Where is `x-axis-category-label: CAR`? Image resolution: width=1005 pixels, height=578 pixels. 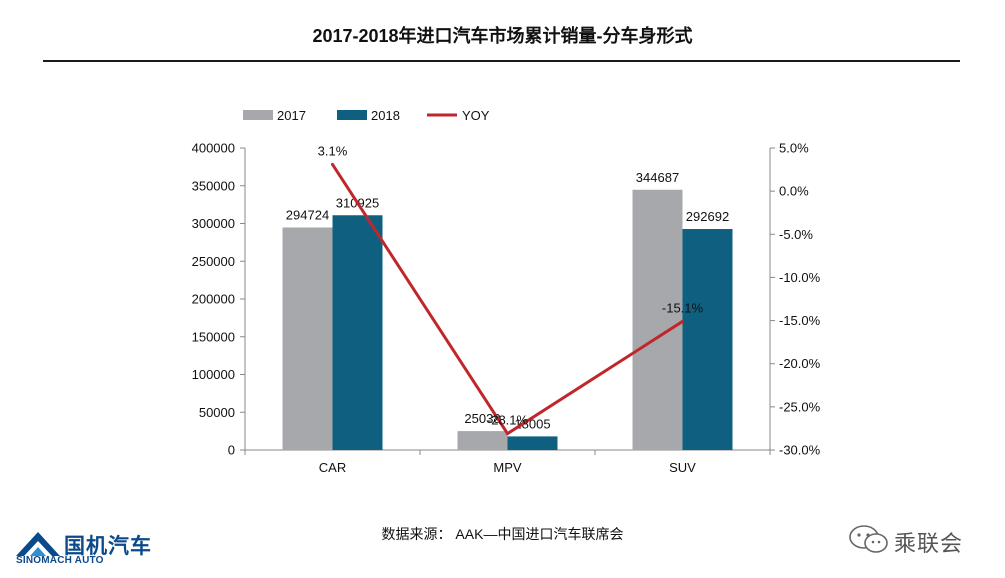 x-axis-category-label: CAR is located at coordinates (332, 467).